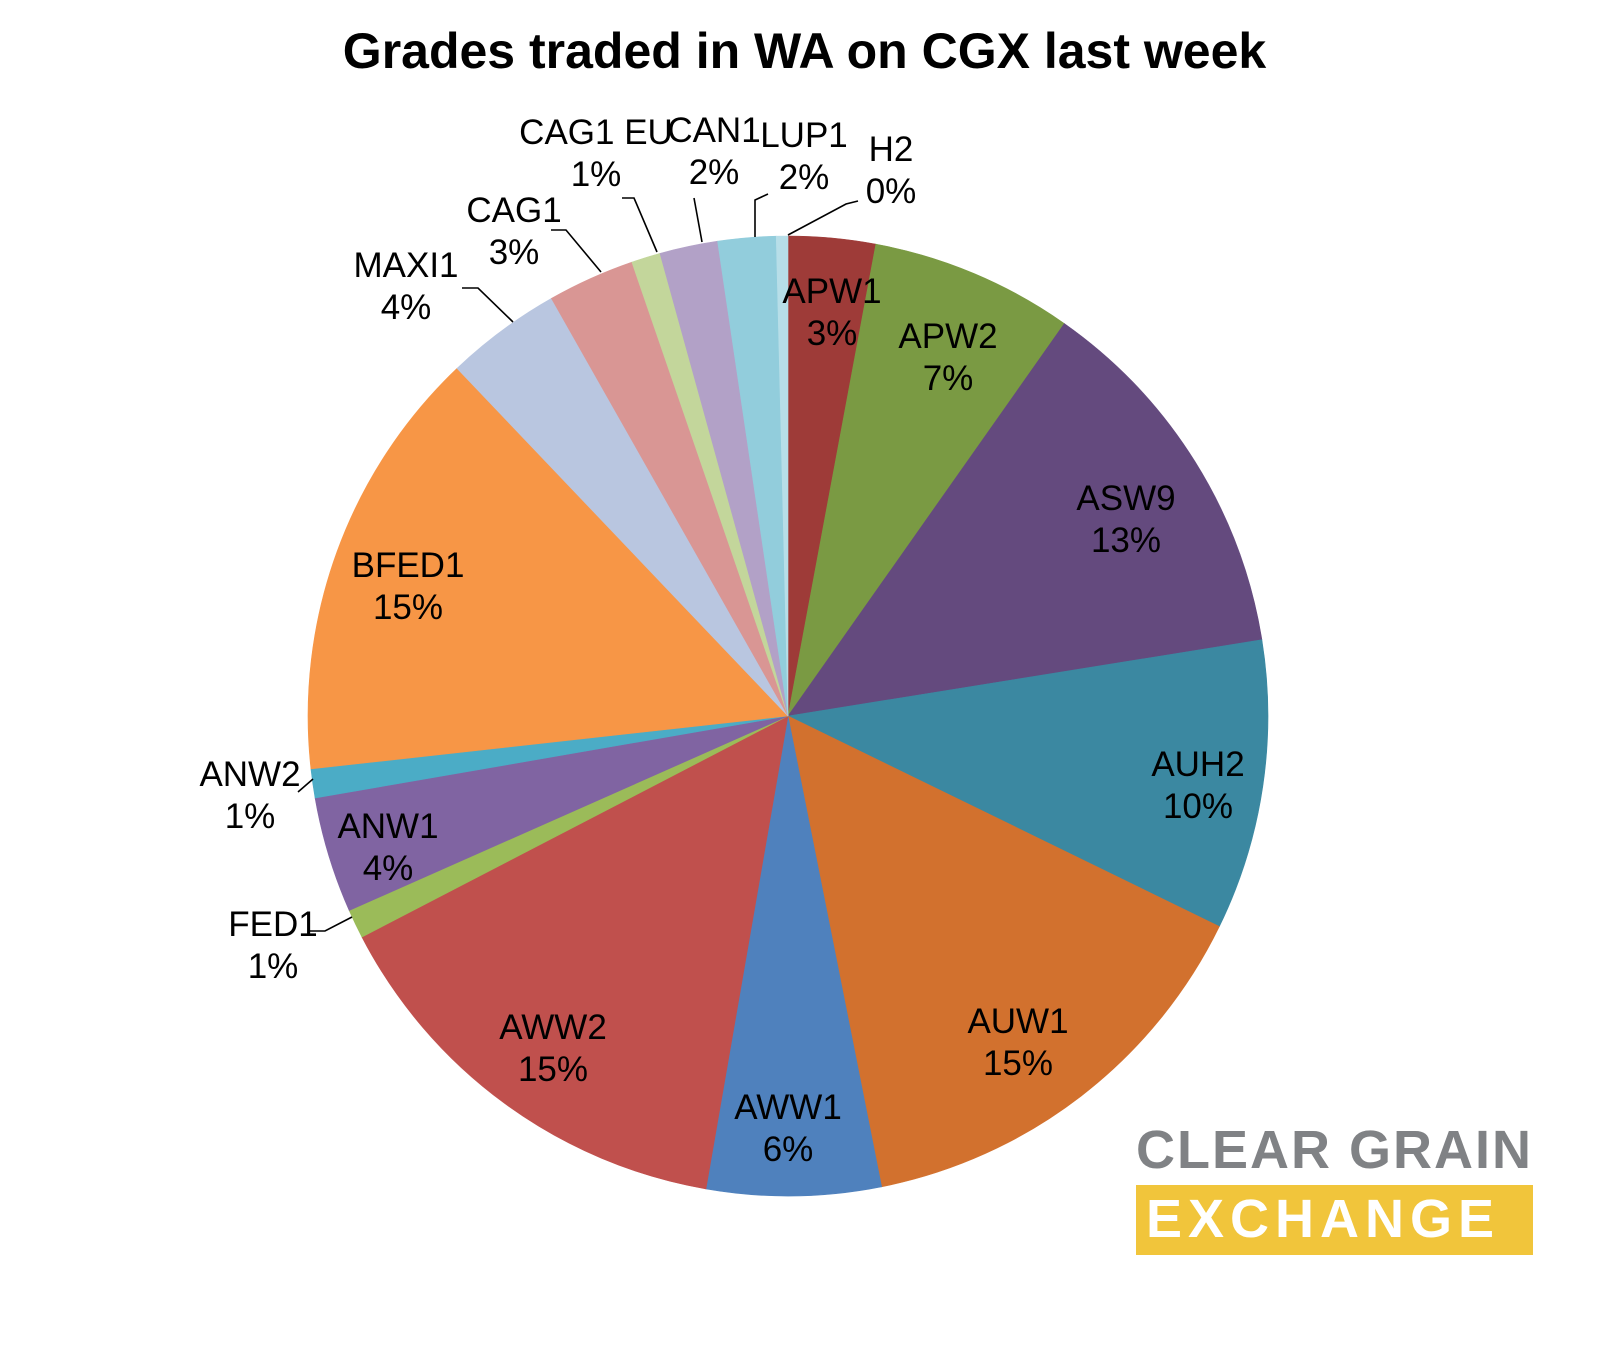  Describe the element at coordinates (1334, 1150) in the screenshot. I see `logo-text-clear-grain: CLEAR GRAIN` at that location.